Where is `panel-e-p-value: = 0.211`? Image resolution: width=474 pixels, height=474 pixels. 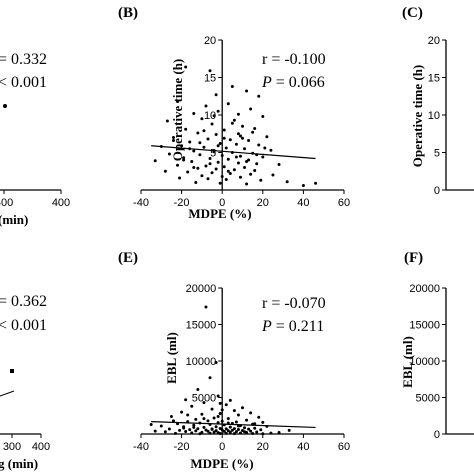
panel-e-p-value: = 0.211 is located at coordinates (298, 326).